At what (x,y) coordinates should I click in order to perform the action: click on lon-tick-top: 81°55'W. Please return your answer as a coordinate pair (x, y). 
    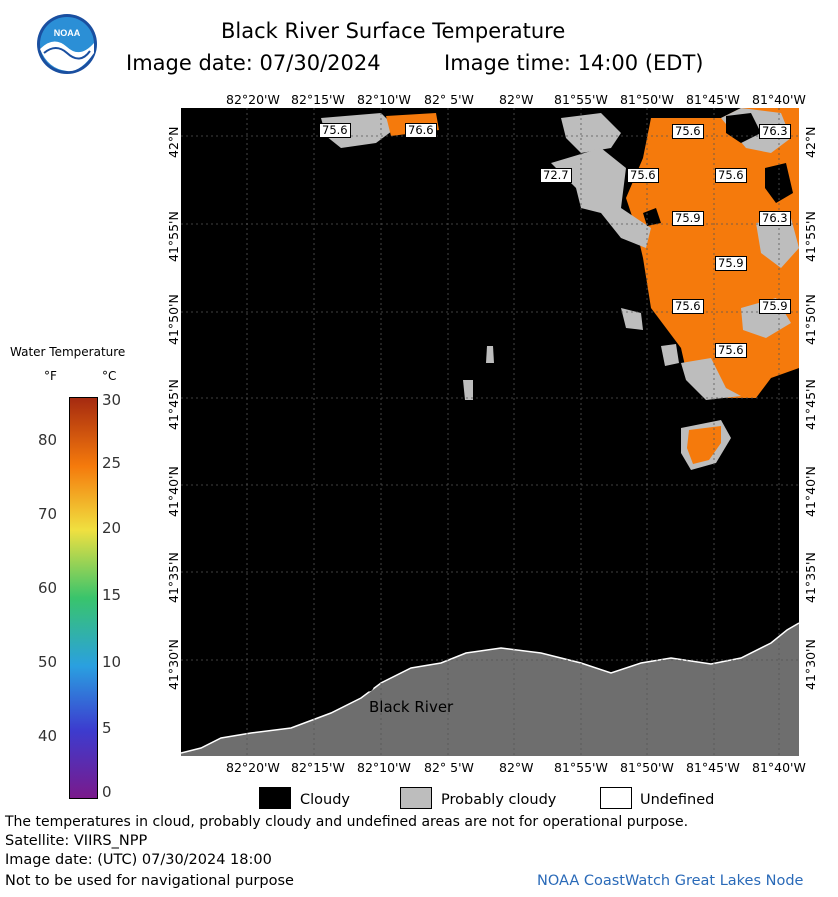
    Looking at the image, I should click on (581, 99).